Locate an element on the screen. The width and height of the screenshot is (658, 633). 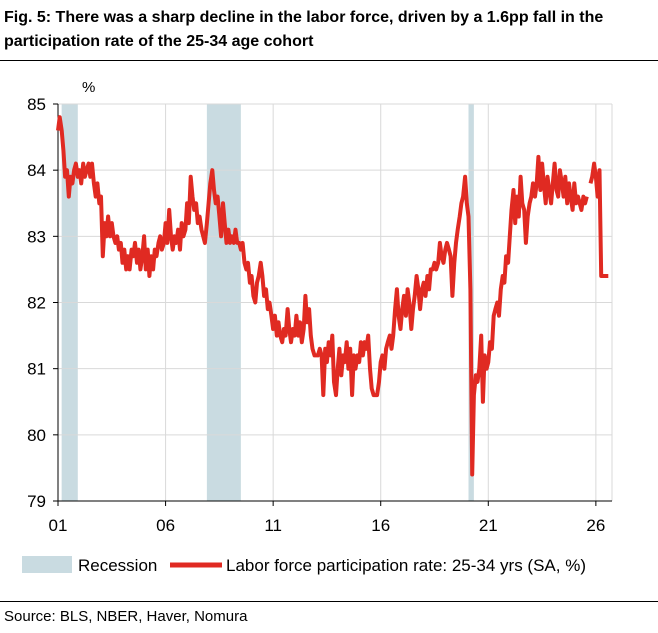
y-tick-labels: 79 80 81 82 83 84 85 is located at coordinates (36, 303).